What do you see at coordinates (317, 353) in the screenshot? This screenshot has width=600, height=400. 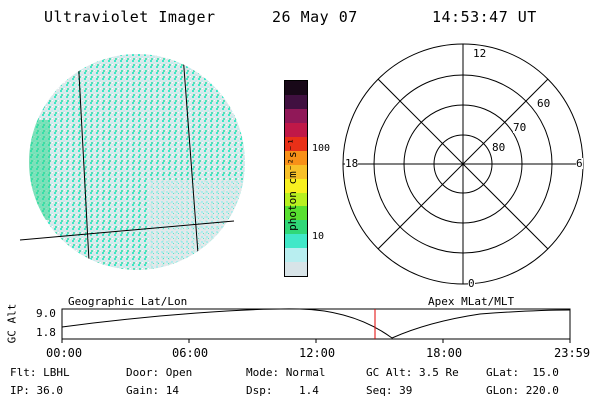 I see `orbit-x-tick-2: 12:00` at bounding box center [317, 353].